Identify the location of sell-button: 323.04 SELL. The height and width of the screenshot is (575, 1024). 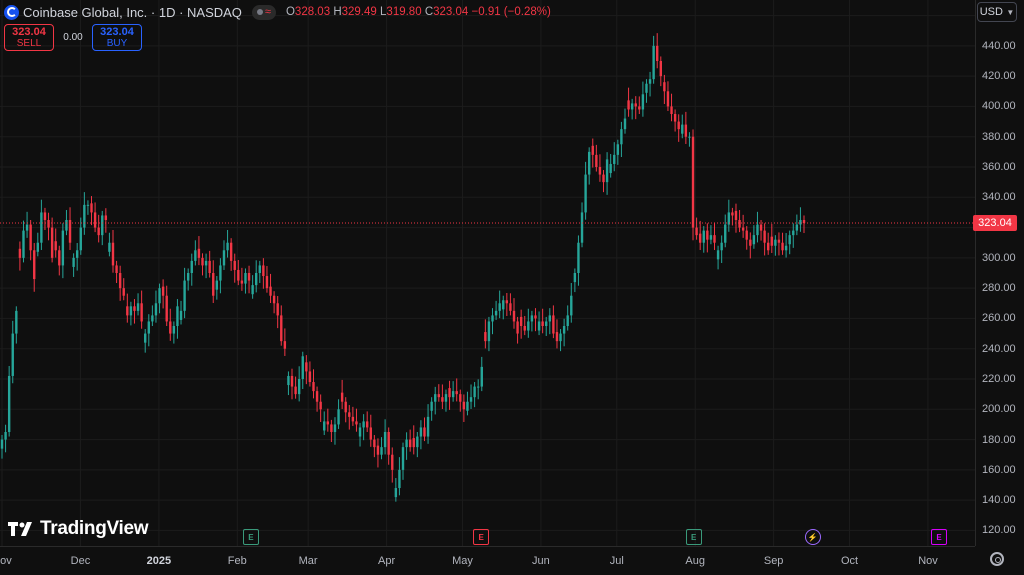
(29, 37).